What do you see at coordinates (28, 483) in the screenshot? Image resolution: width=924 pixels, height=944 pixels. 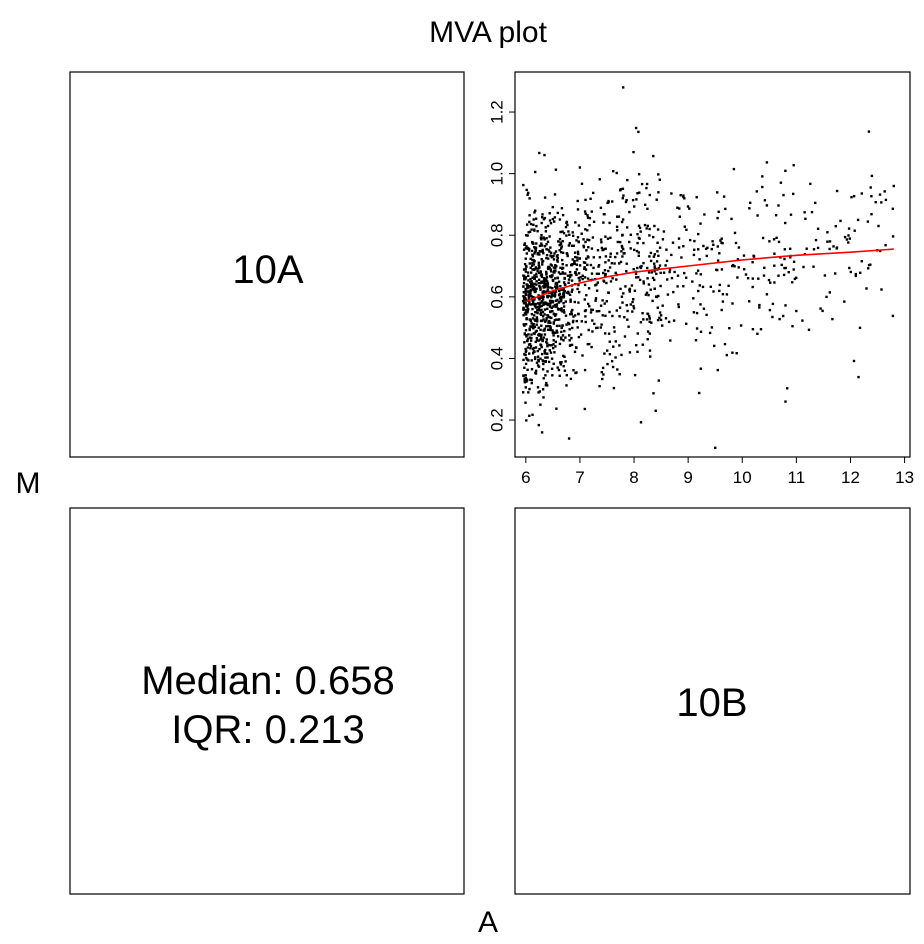 I see `y-axis-title: M` at bounding box center [28, 483].